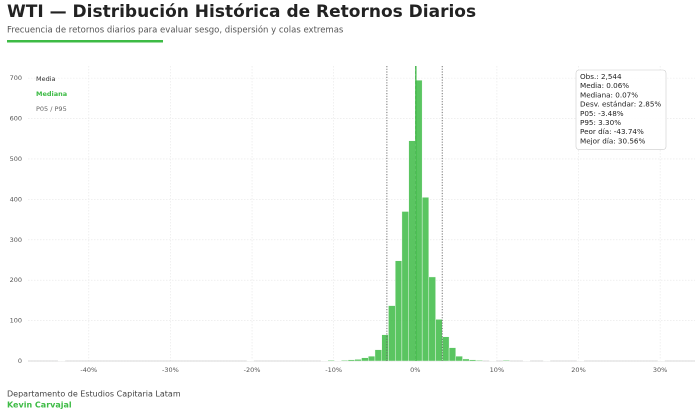  Describe the element at coordinates (85, 41) in the screenshot. I see `title-underline` at that location.